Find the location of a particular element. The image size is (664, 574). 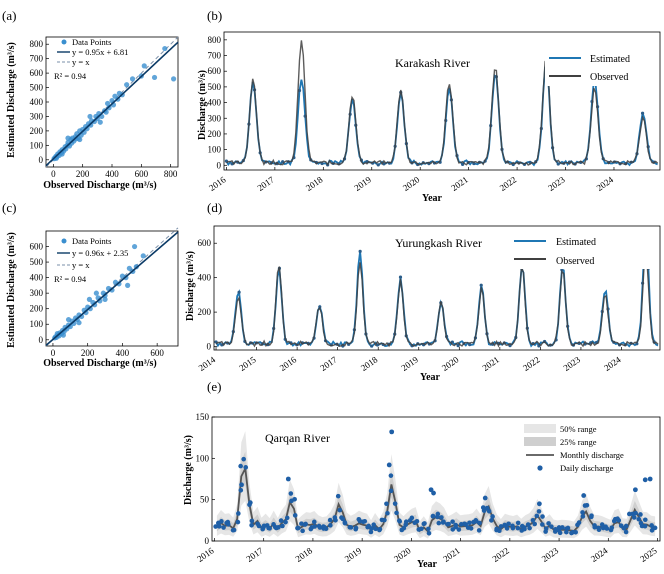

chart-d-xtick-label: 2023 is located at coordinates (572, 363).